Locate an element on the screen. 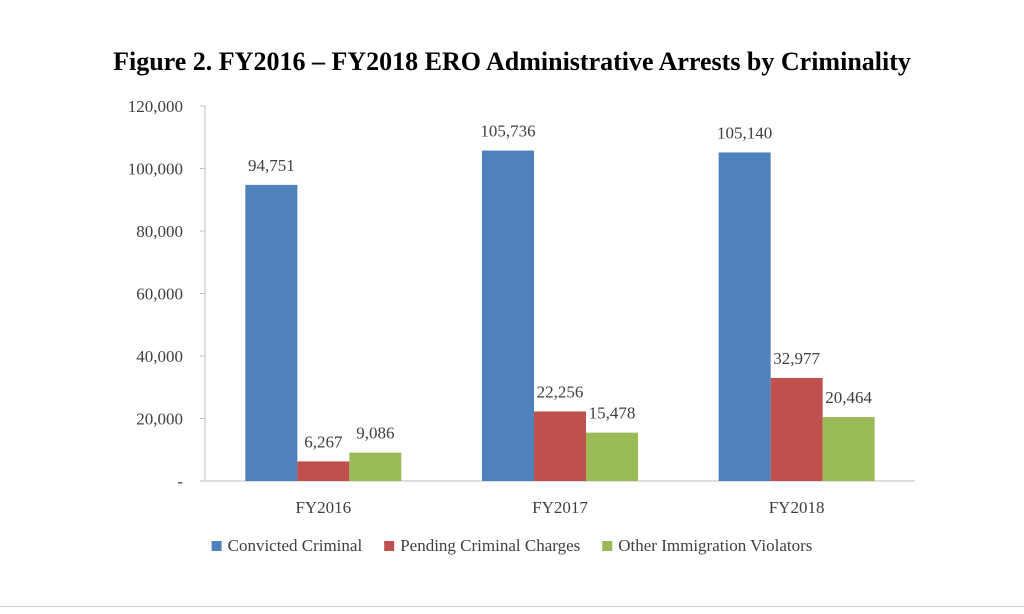 This screenshot has width=1024, height=614. y-axis-ticks: - 20,000 40,000 60,000 80,000 100,000 120,000 is located at coordinates (166, 294).